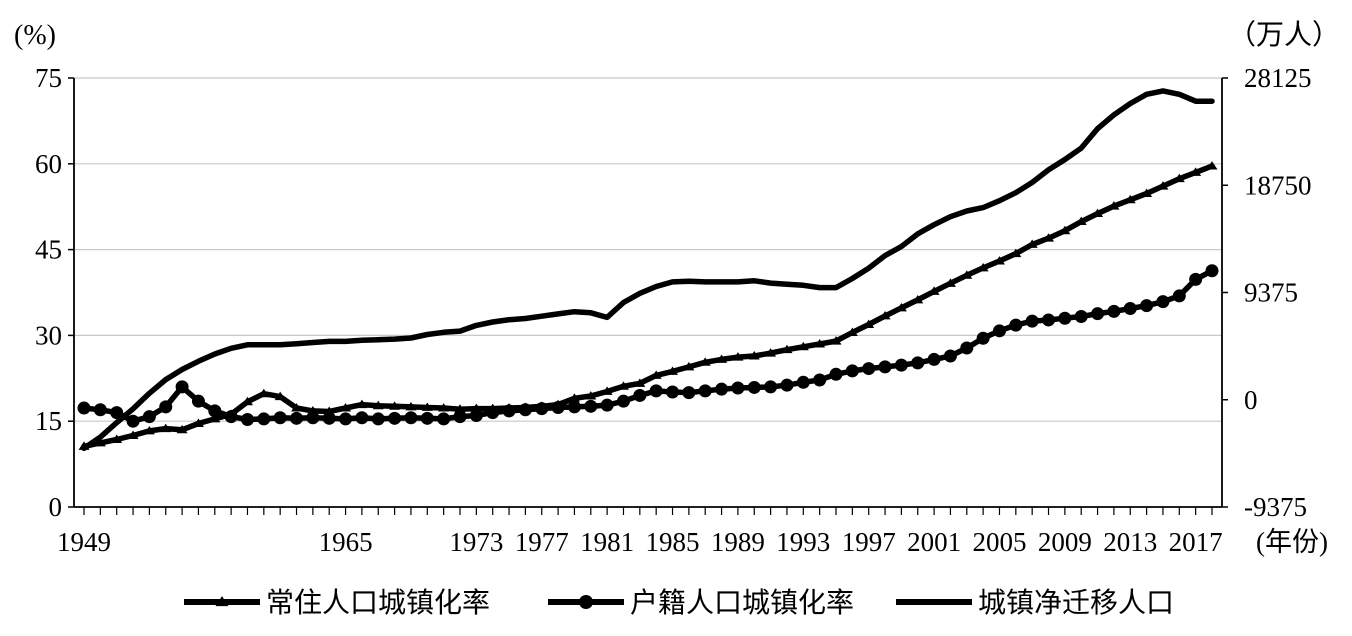 The image size is (1352, 636). What do you see at coordinates (1278, 185) in the screenshot?
I see `right-tick-label: 18750` at bounding box center [1278, 185].